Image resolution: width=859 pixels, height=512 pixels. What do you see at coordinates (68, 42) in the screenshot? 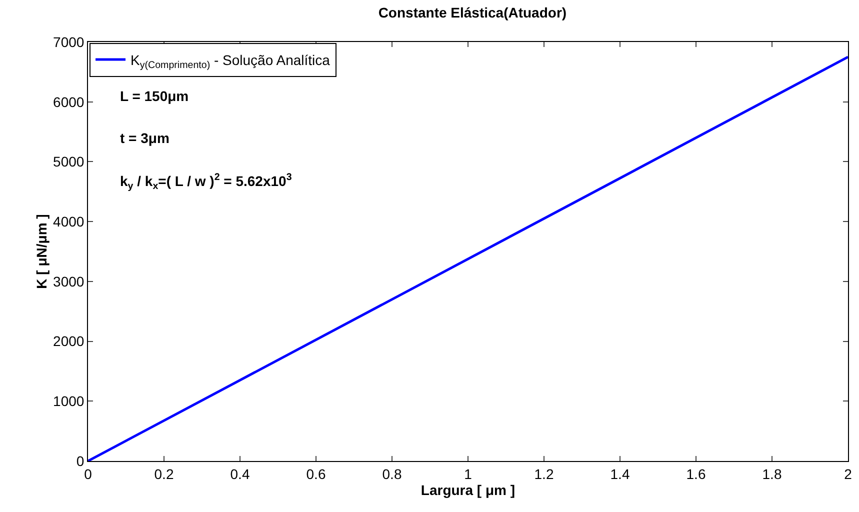
I see `y-tick-label: 7000` at bounding box center [68, 42].